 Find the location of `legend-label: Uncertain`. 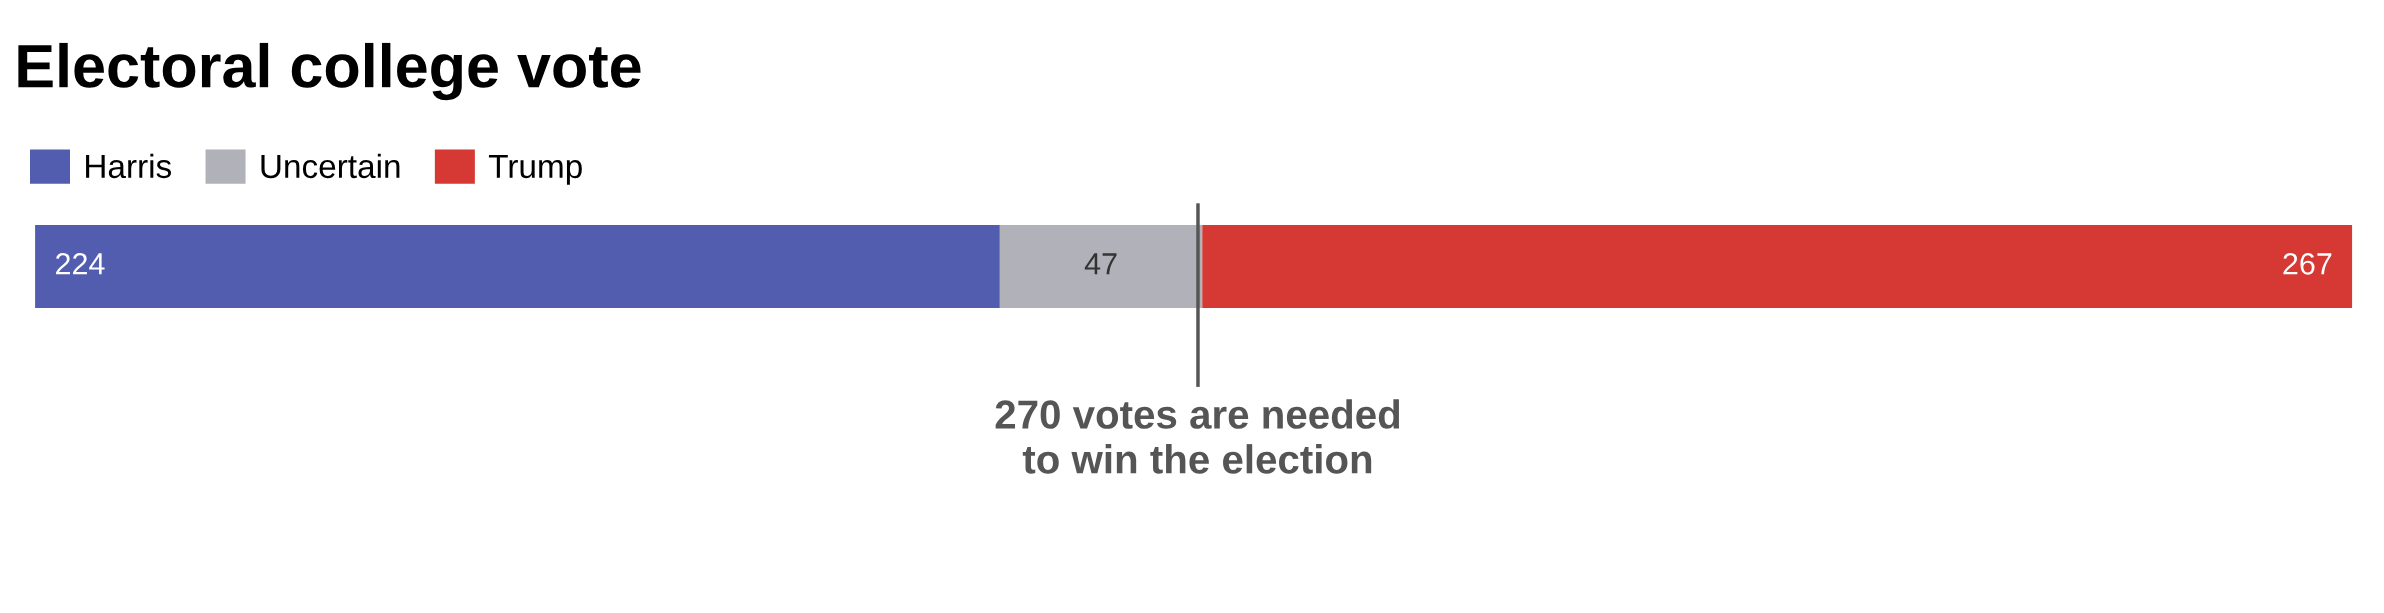

legend-label: Uncertain is located at coordinates (330, 166).